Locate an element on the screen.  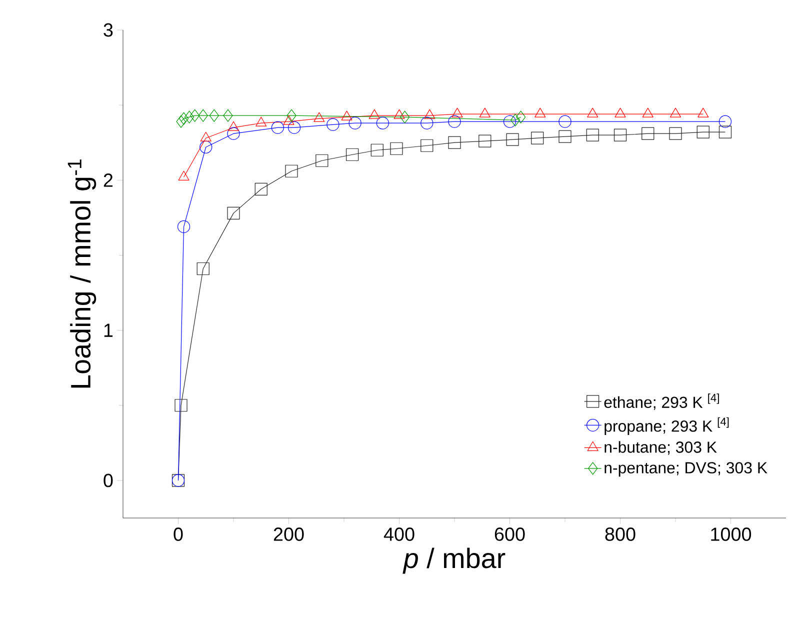
legend-label: n-butane; 303 K is located at coordinates (660, 448).